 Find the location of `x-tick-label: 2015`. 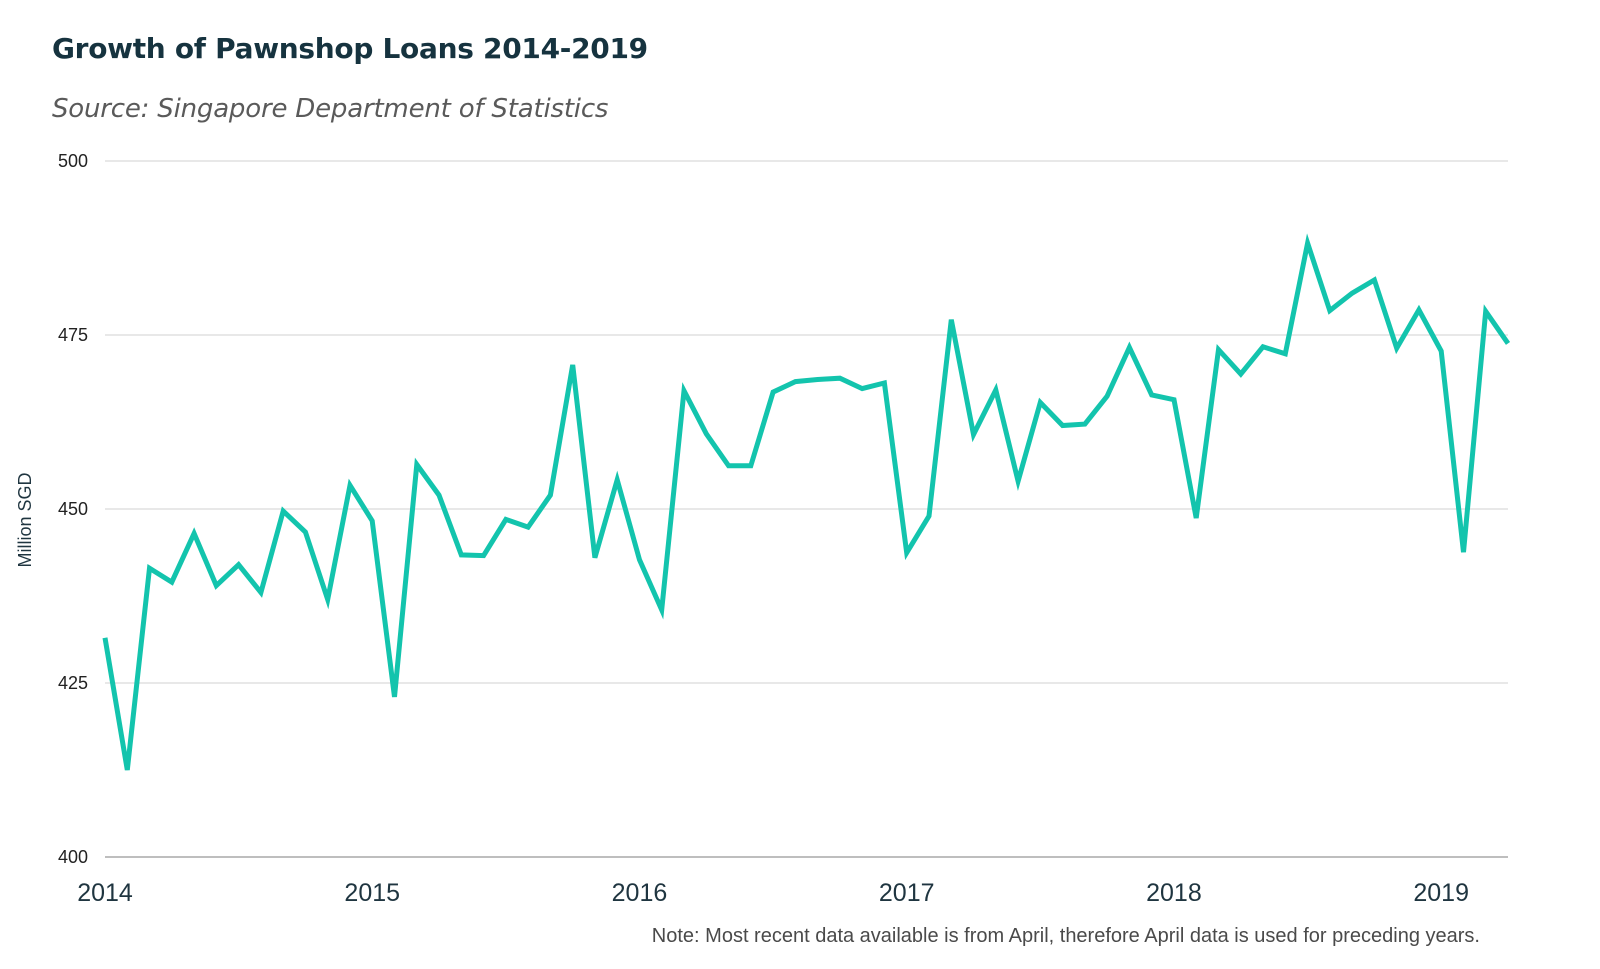

x-tick-label: 2015 is located at coordinates (372, 893).